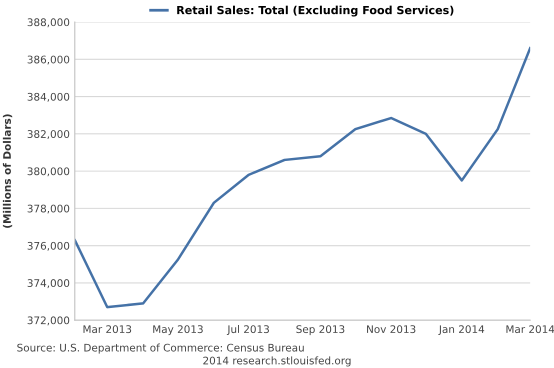 Image resolution: width=554 pixels, height=368 pixels. I want to click on y-tick-label: 376,000, so click(49, 246).